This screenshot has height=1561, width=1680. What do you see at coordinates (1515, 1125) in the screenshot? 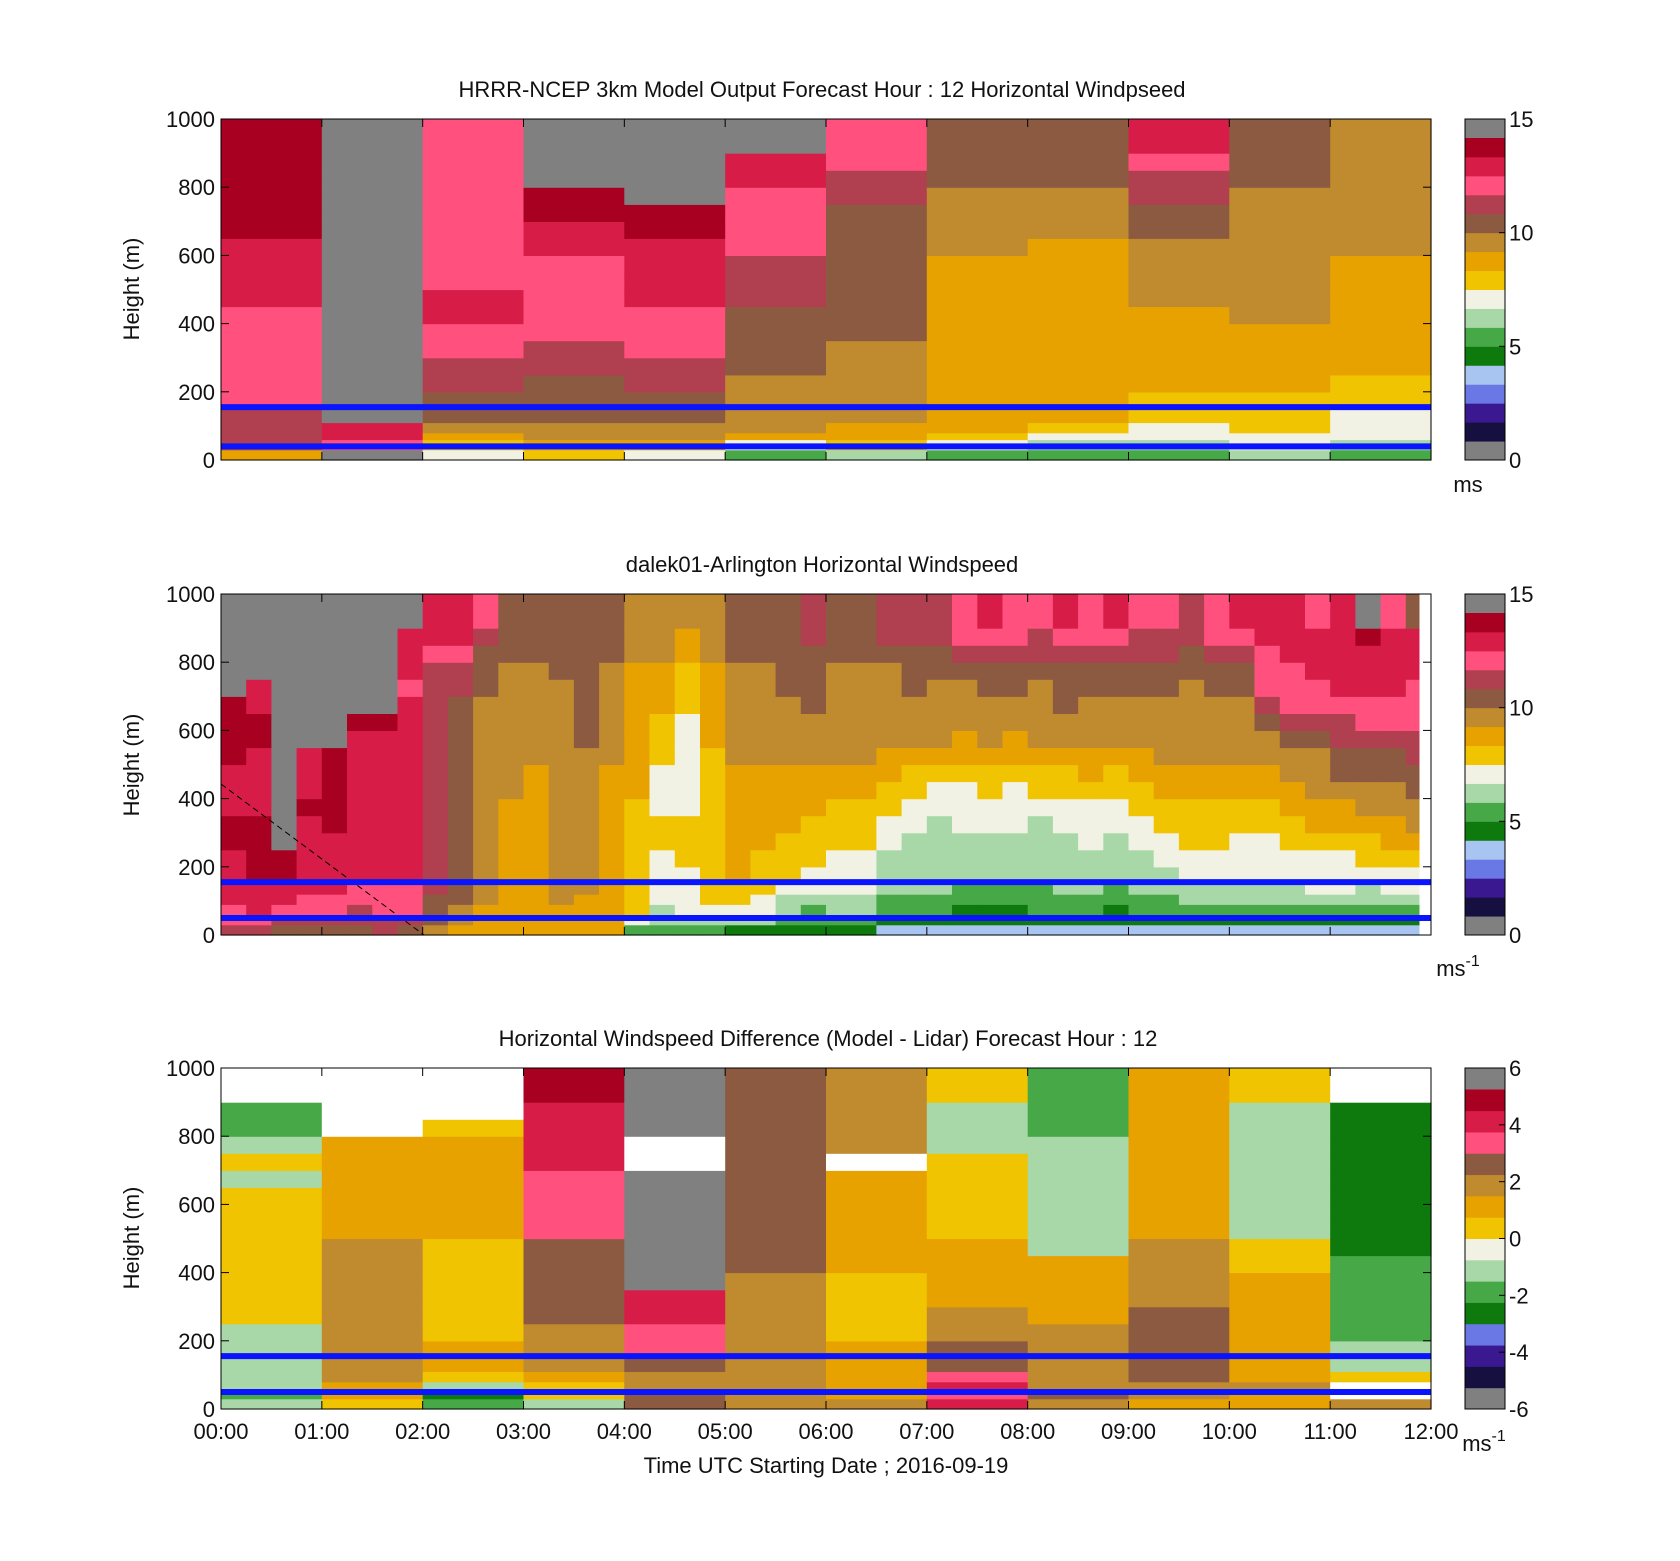
I see `colorbar-tick-label: 4` at bounding box center [1515, 1125].